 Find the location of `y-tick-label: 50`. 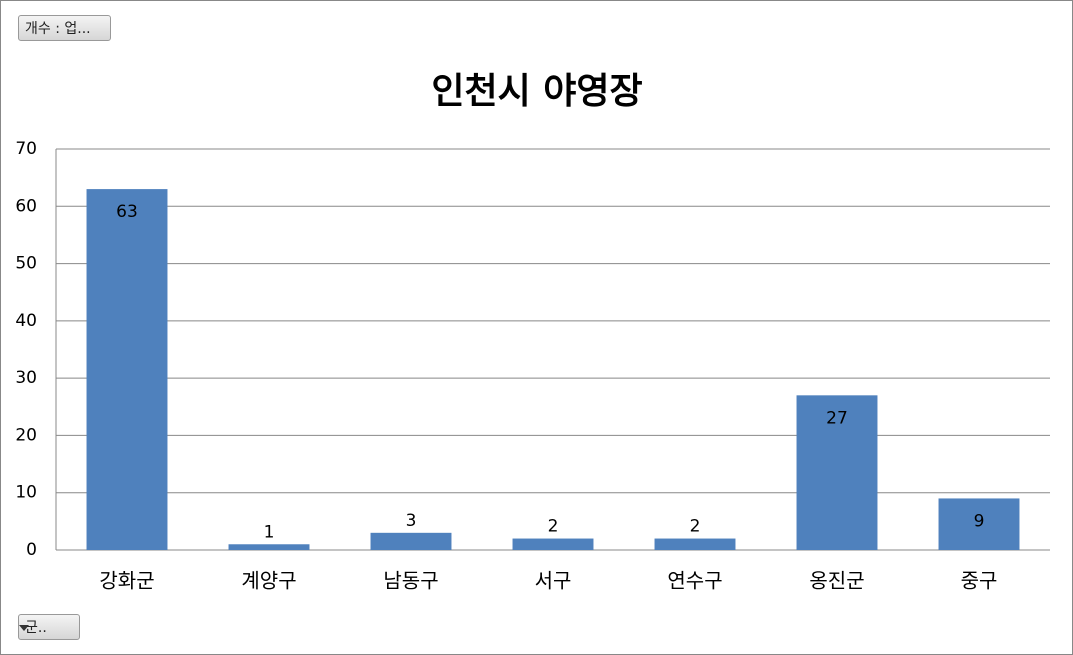

y-tick-label: 50 is located at coordinates (26, 264).